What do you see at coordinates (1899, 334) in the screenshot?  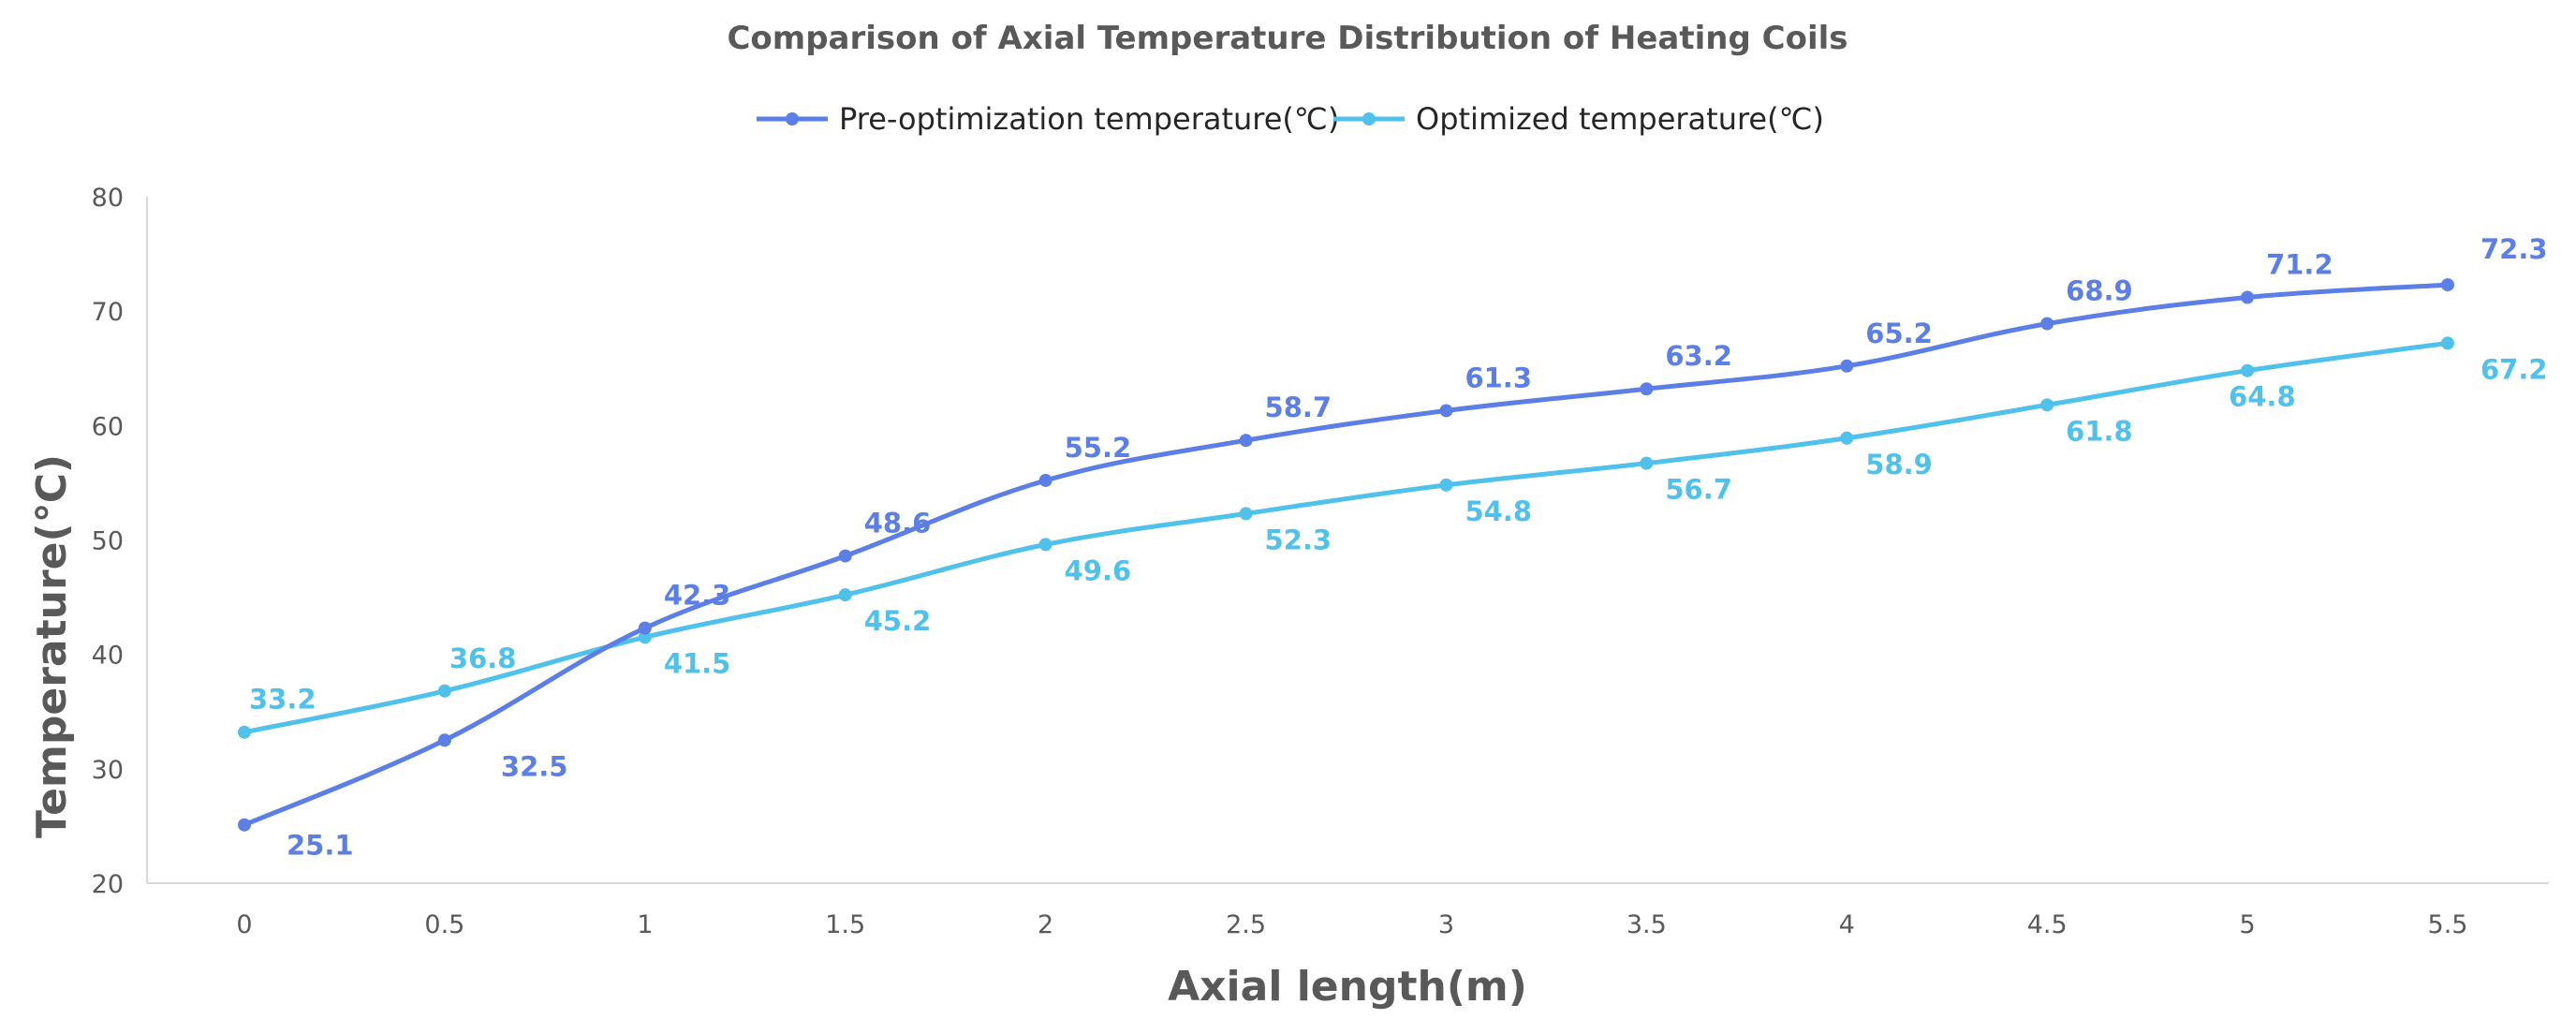 I see `data-label: 65.2` at bounding box center [1899, 334].